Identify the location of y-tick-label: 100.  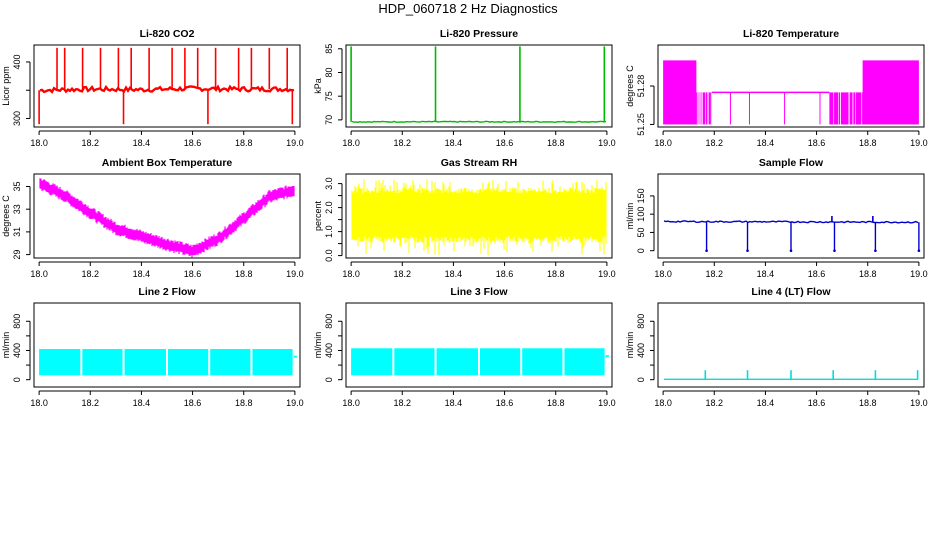
(641, 214).